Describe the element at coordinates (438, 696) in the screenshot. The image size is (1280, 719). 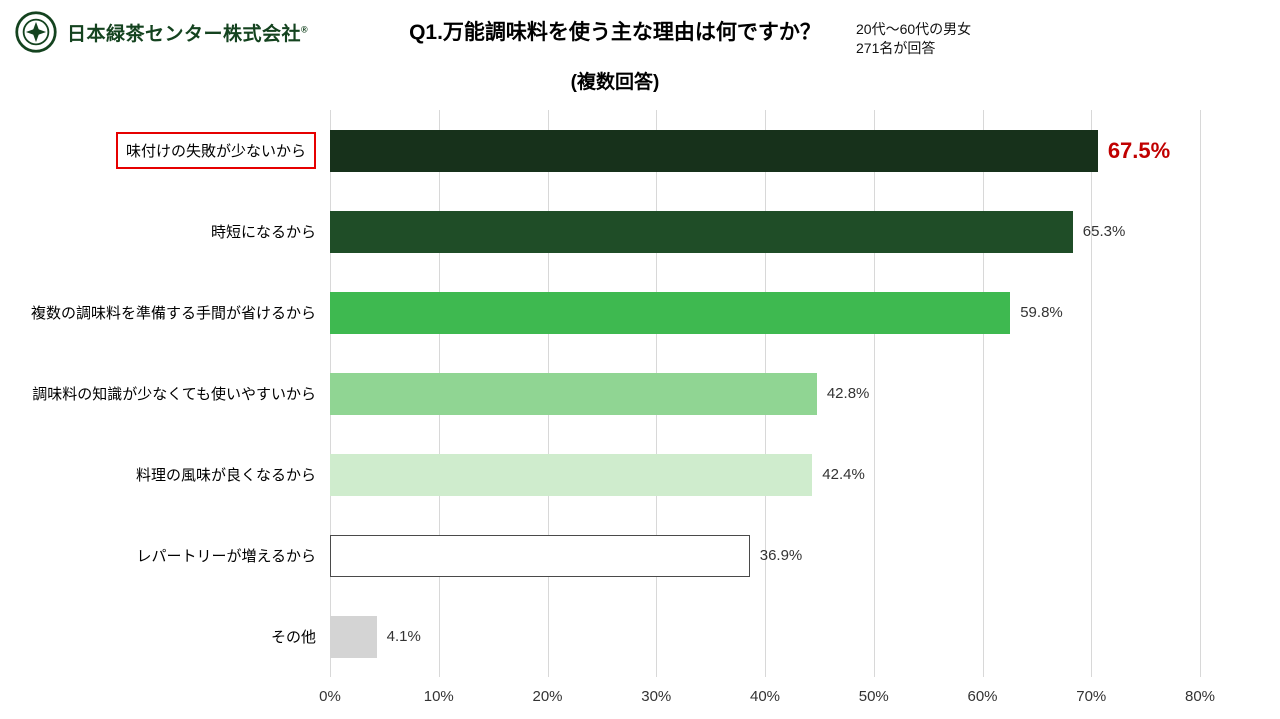
I see `x-tick-label: 10%` at that location.